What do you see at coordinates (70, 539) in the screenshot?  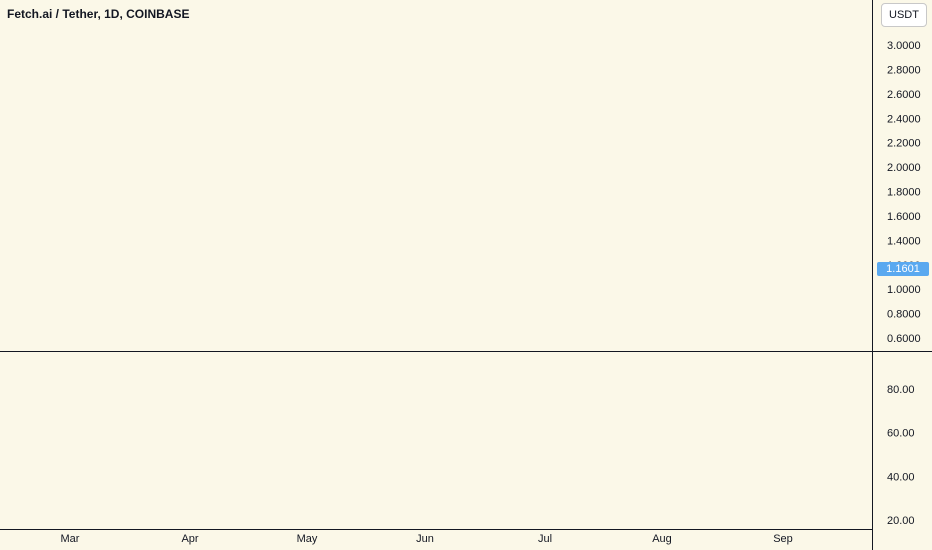 I see `time-axis-label: Mar` at bounding box center [70, 539].